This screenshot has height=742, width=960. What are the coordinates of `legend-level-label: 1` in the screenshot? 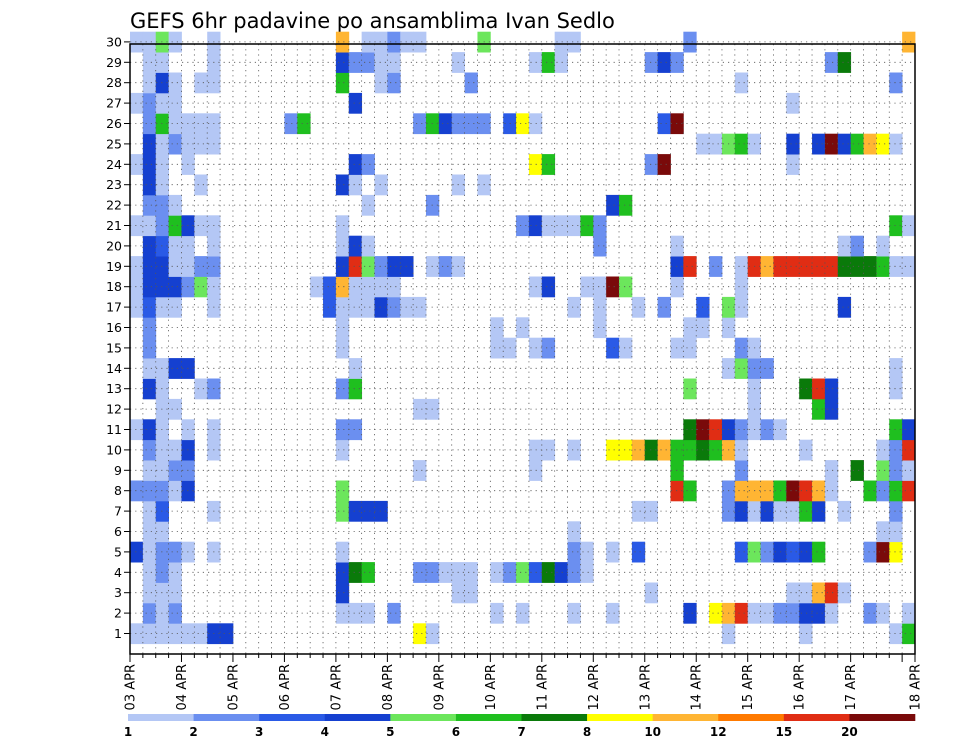 It's located at (128, 732).